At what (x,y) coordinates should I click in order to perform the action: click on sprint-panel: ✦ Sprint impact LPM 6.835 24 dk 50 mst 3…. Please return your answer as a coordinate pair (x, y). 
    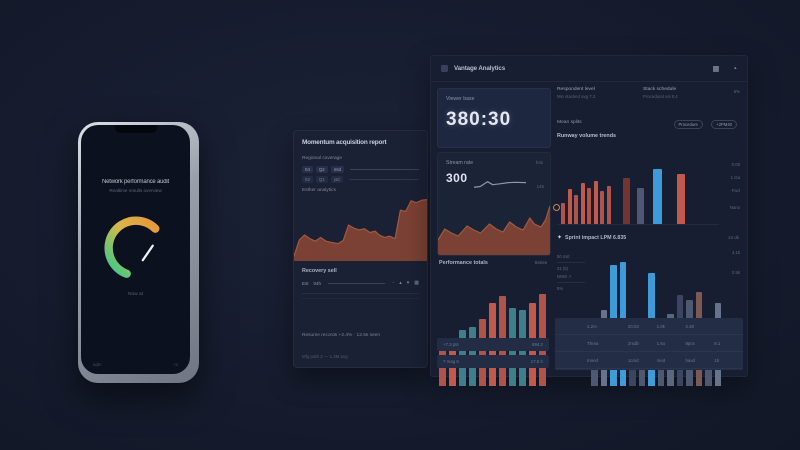
    Looking at the image, I should click on (649, 310).